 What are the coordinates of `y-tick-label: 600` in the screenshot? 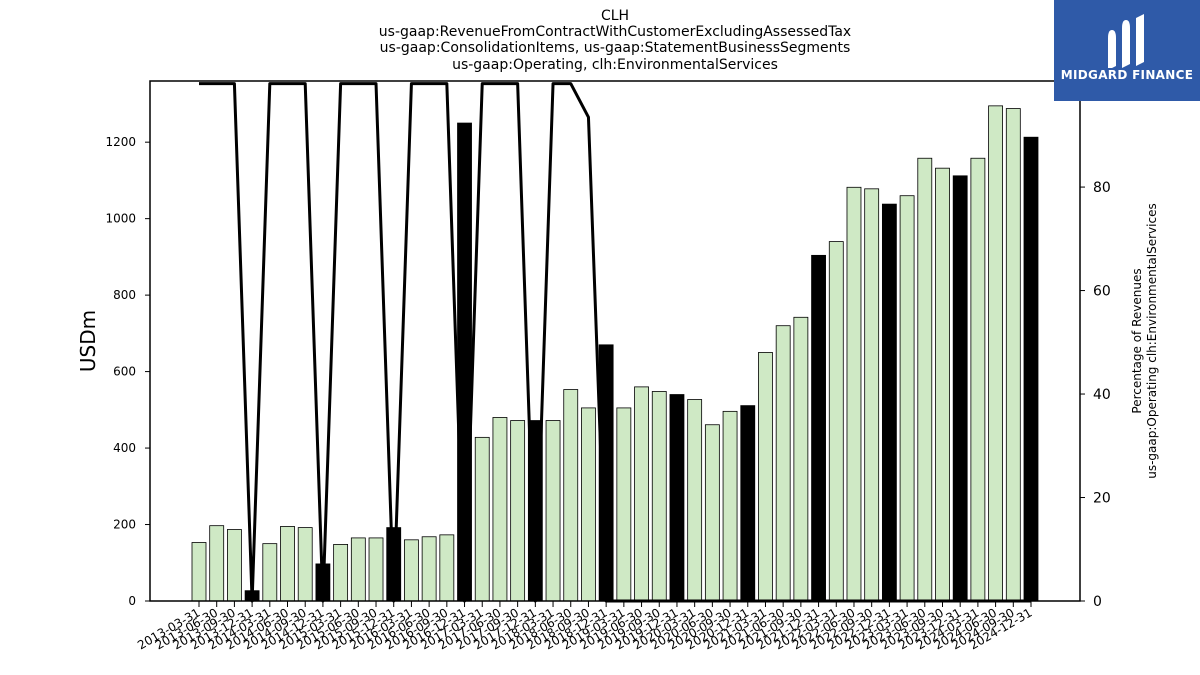 It's located at (124, 372).